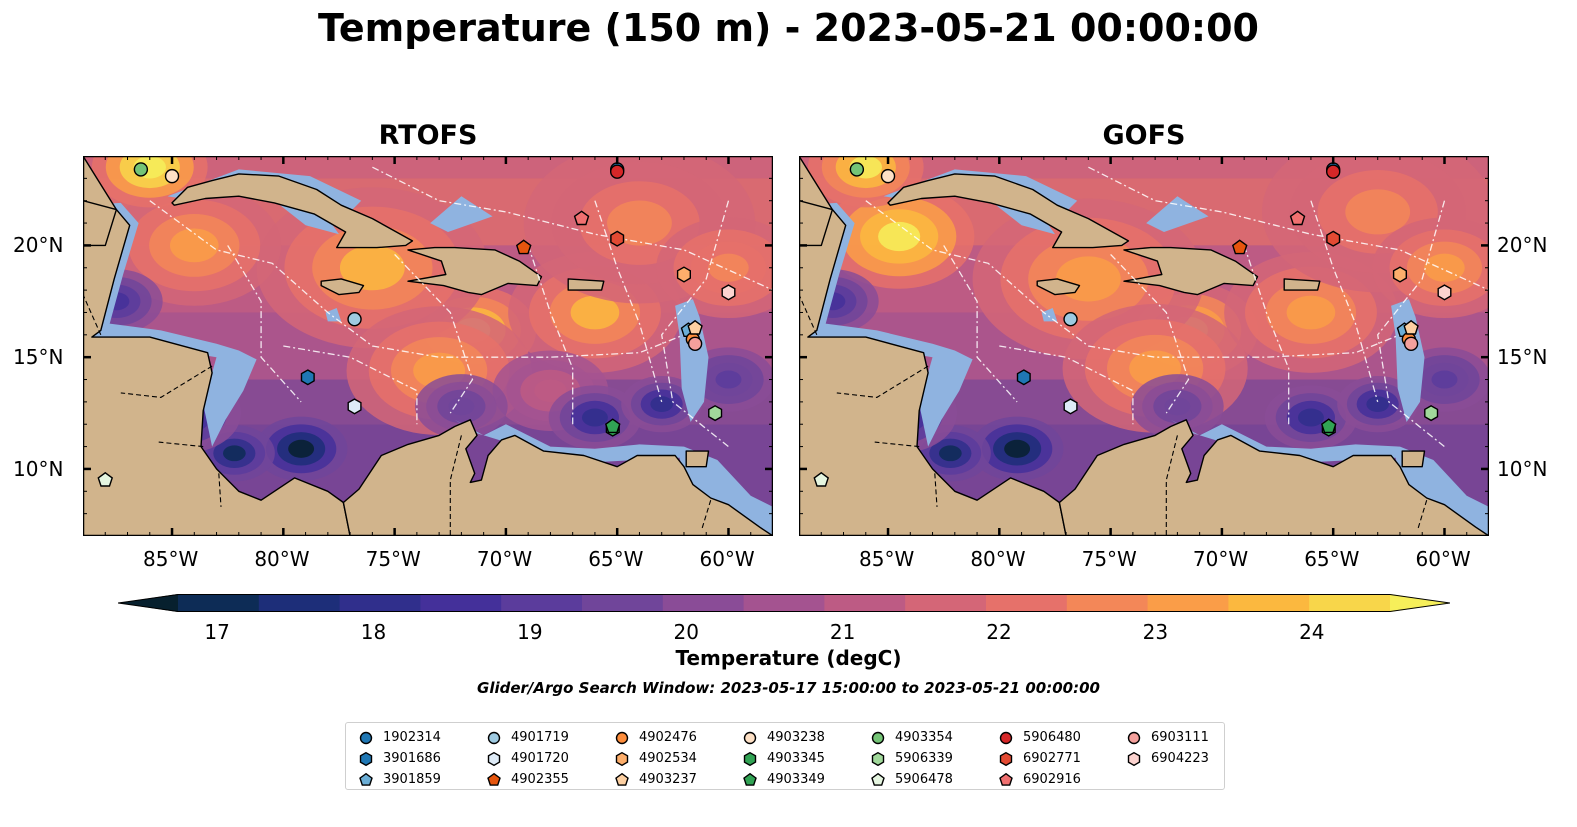 The image size is (1577, 827). What do you see at coordinates (1052, 779) in the screenshot?
I see `legend-label: 6902916` at bounding box center [1052, 779].